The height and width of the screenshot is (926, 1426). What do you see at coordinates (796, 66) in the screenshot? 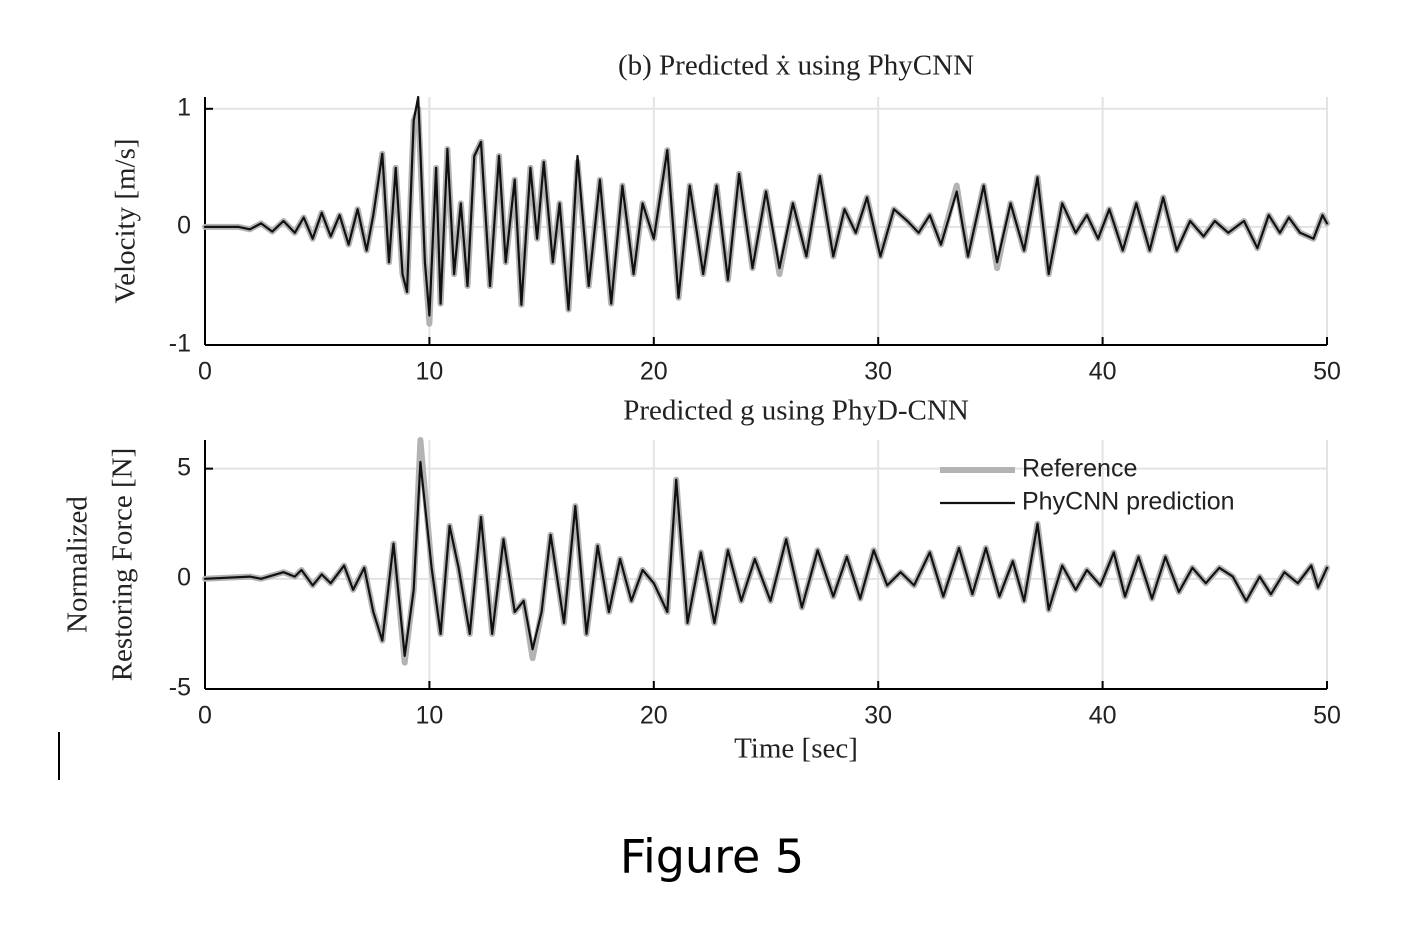
I see `chart-title: (b) Predicted ẋ using PhyCNN` at bounding box center [796, 66].